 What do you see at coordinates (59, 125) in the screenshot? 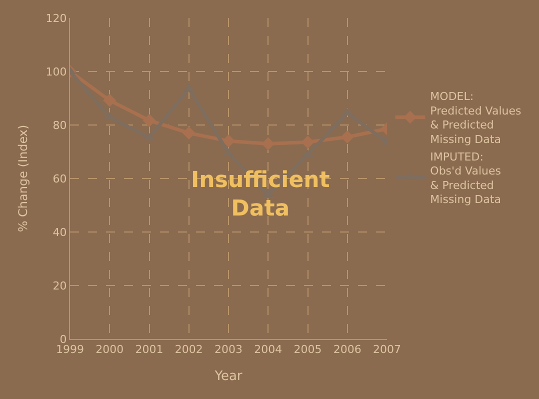
I see `y-tick-label: 80` at bounding box center [59, 125].